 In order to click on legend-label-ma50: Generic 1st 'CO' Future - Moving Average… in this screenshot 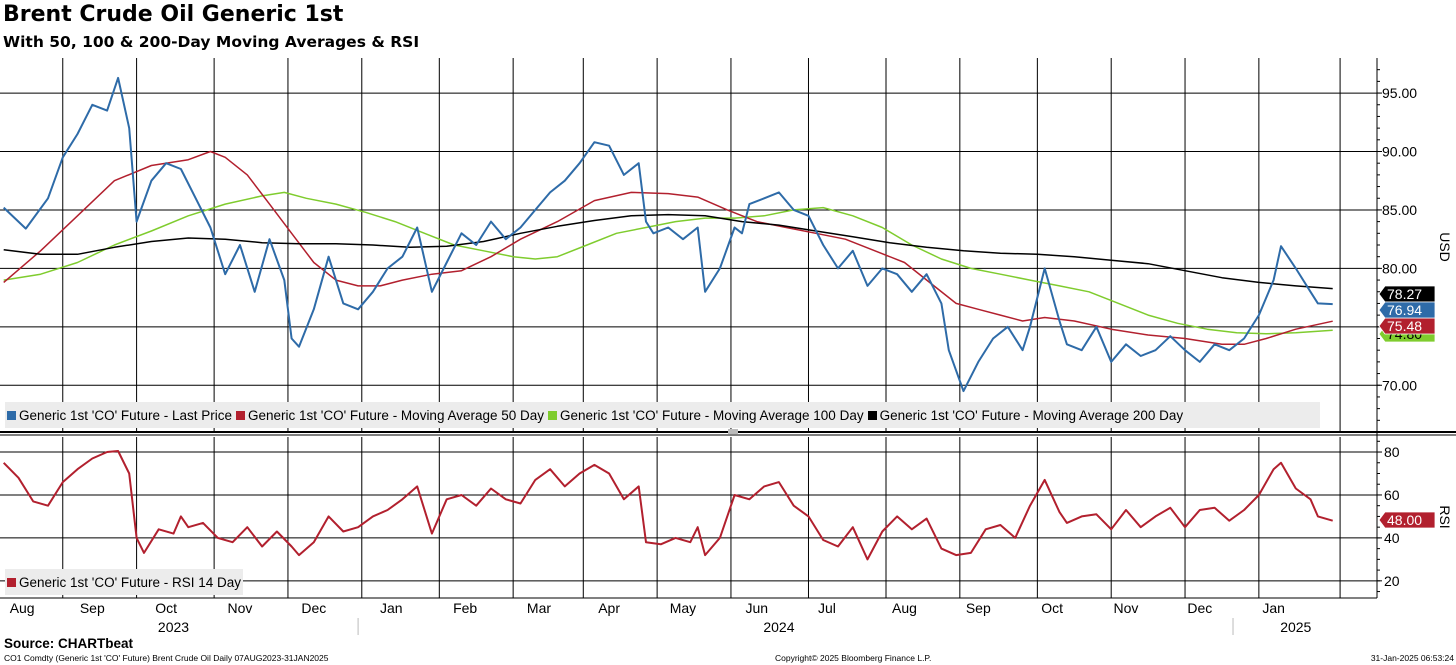, I will do `click(396, 415)`.